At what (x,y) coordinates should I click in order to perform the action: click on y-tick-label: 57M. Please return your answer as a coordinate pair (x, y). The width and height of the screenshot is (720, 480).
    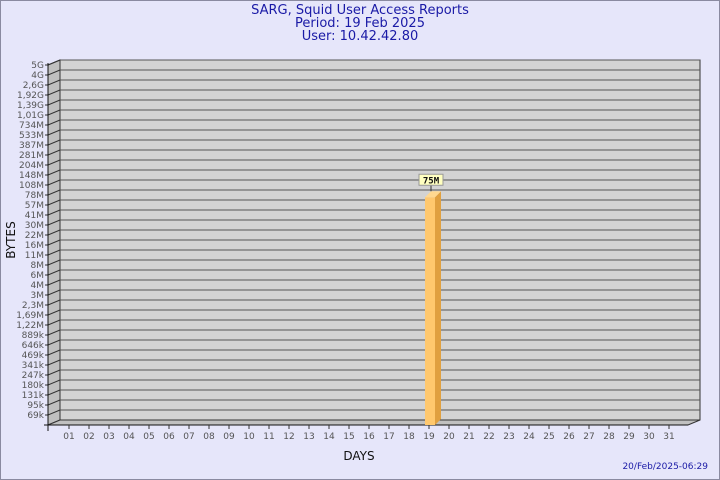
    Looking at the image, I should click on (34, 206).